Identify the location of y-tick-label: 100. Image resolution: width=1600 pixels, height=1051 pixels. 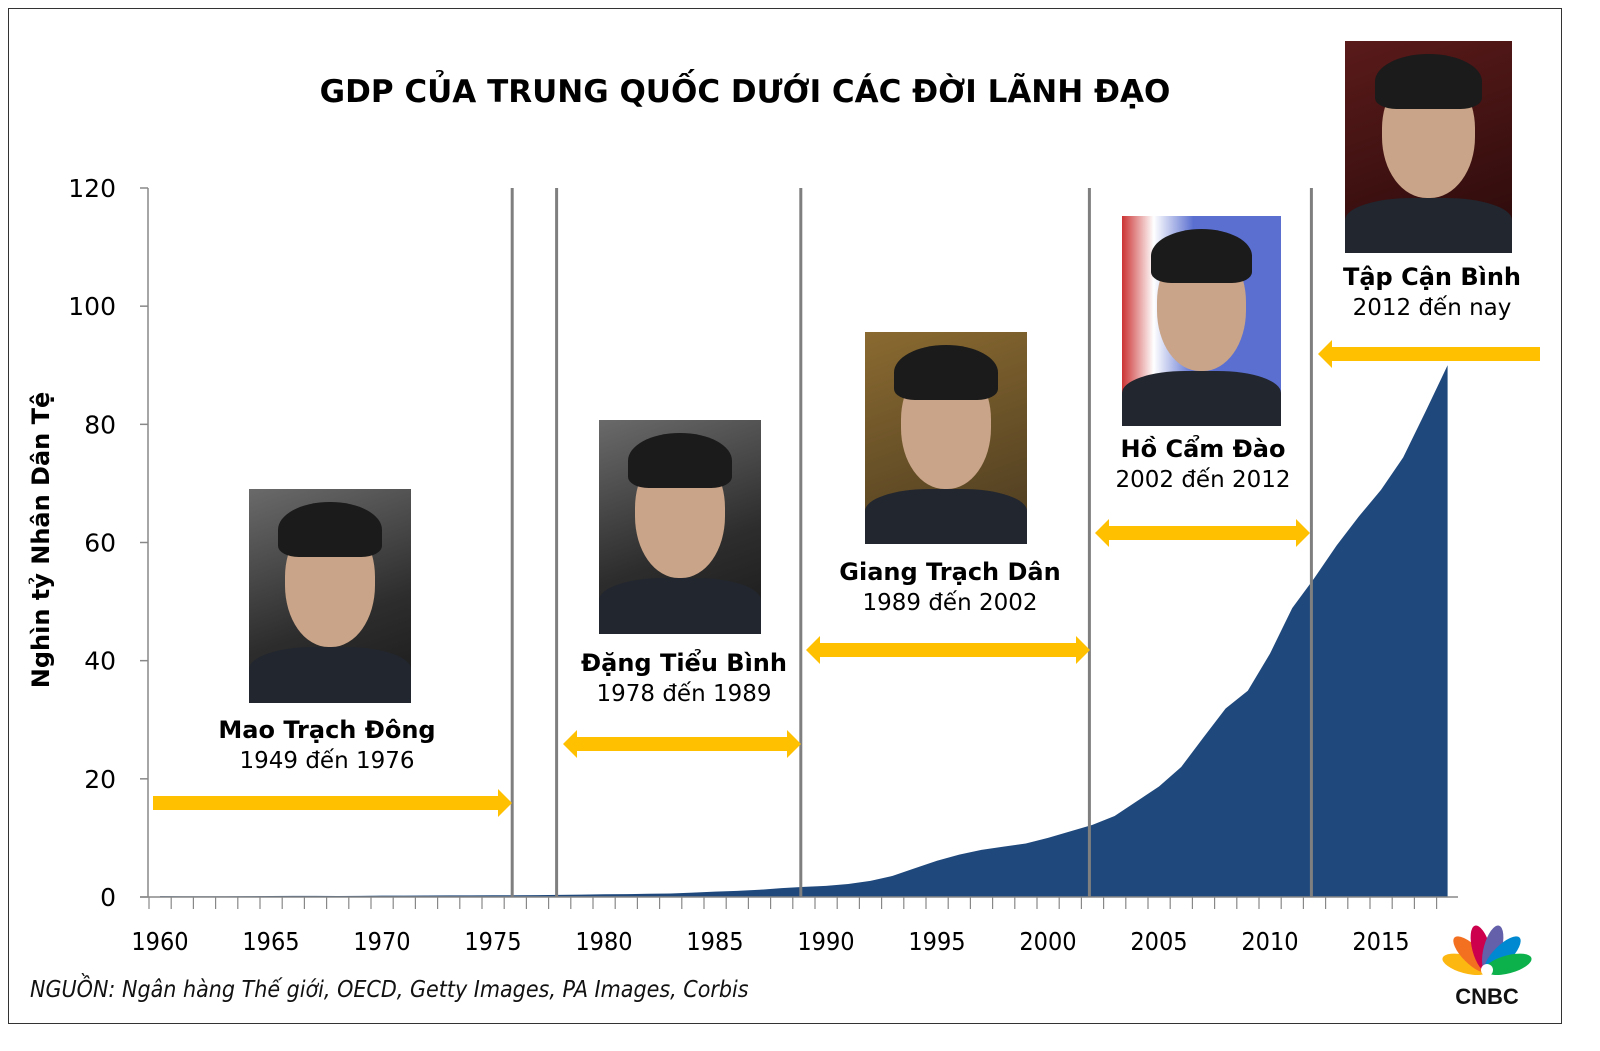
(92, 306).